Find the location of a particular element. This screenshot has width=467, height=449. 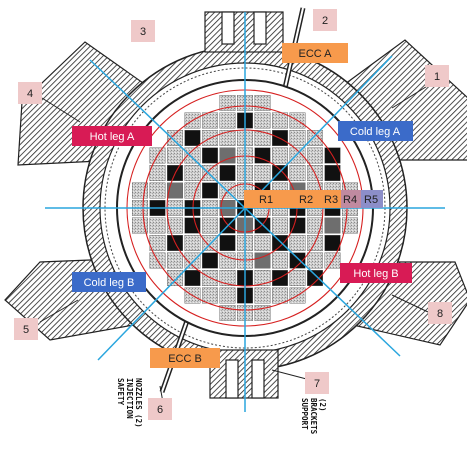

hot-leg-b-tag: Hot leg B is located at coordinates (376, 273).